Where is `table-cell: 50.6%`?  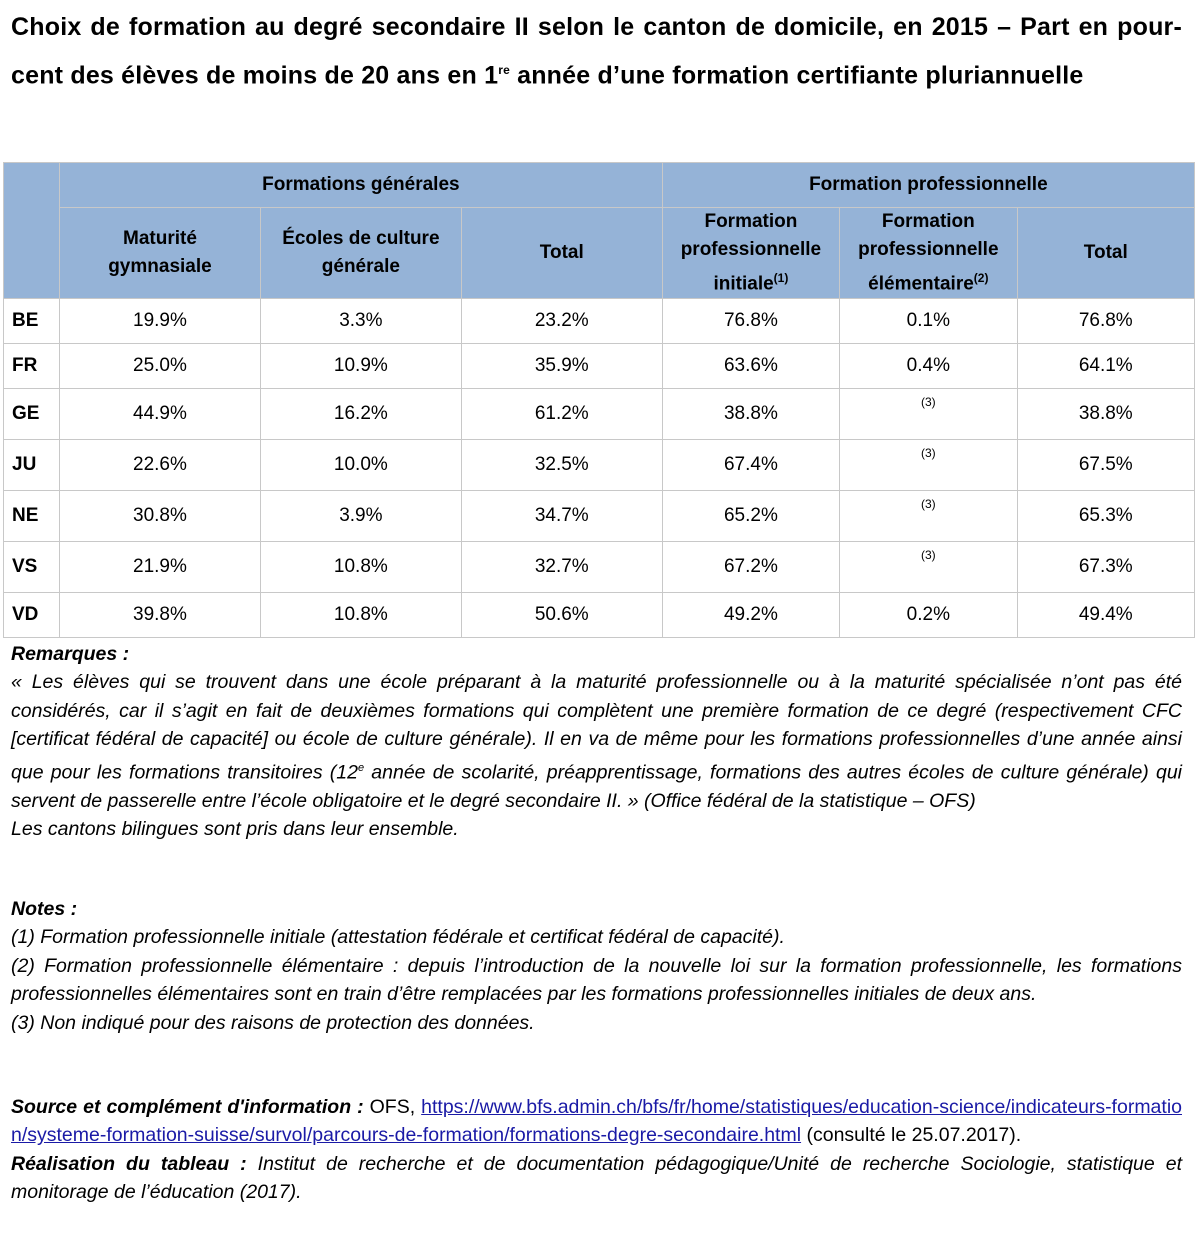 table-cell: 50.6% is located at coordinates (561, 615).